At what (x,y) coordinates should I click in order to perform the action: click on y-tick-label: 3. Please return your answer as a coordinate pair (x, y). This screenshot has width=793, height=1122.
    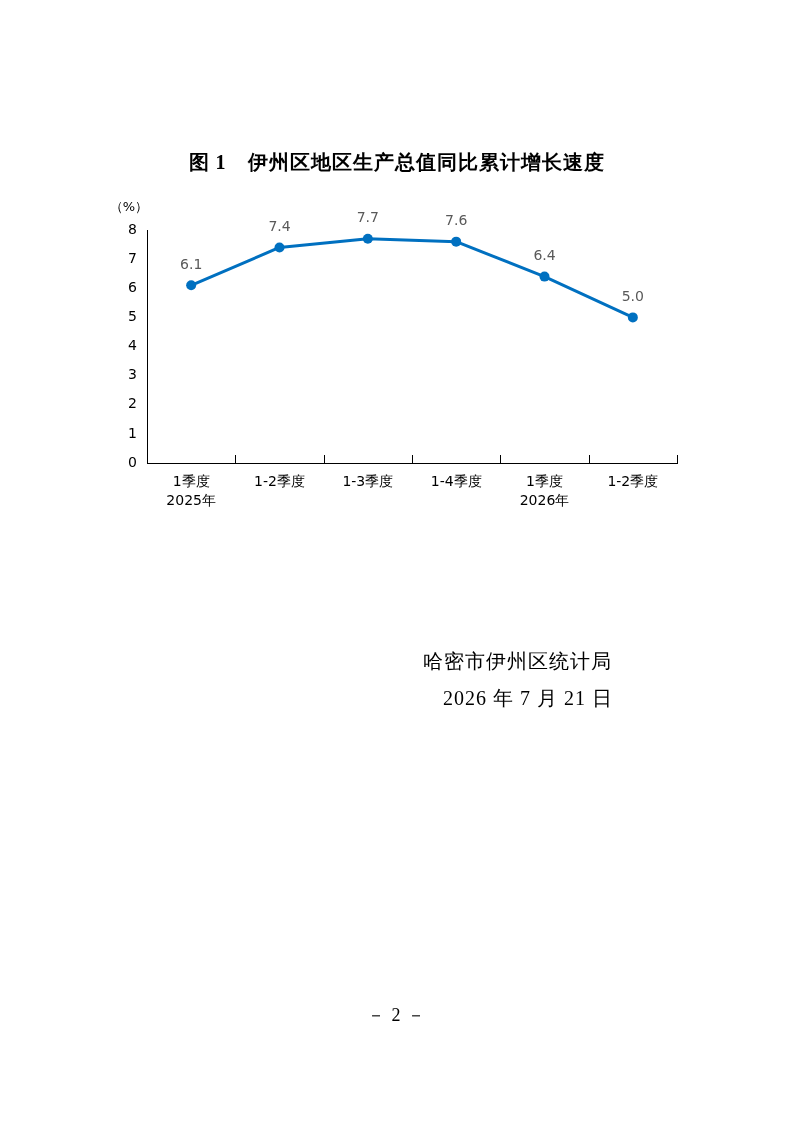
    Looking at the image, I should click on (132, 374).